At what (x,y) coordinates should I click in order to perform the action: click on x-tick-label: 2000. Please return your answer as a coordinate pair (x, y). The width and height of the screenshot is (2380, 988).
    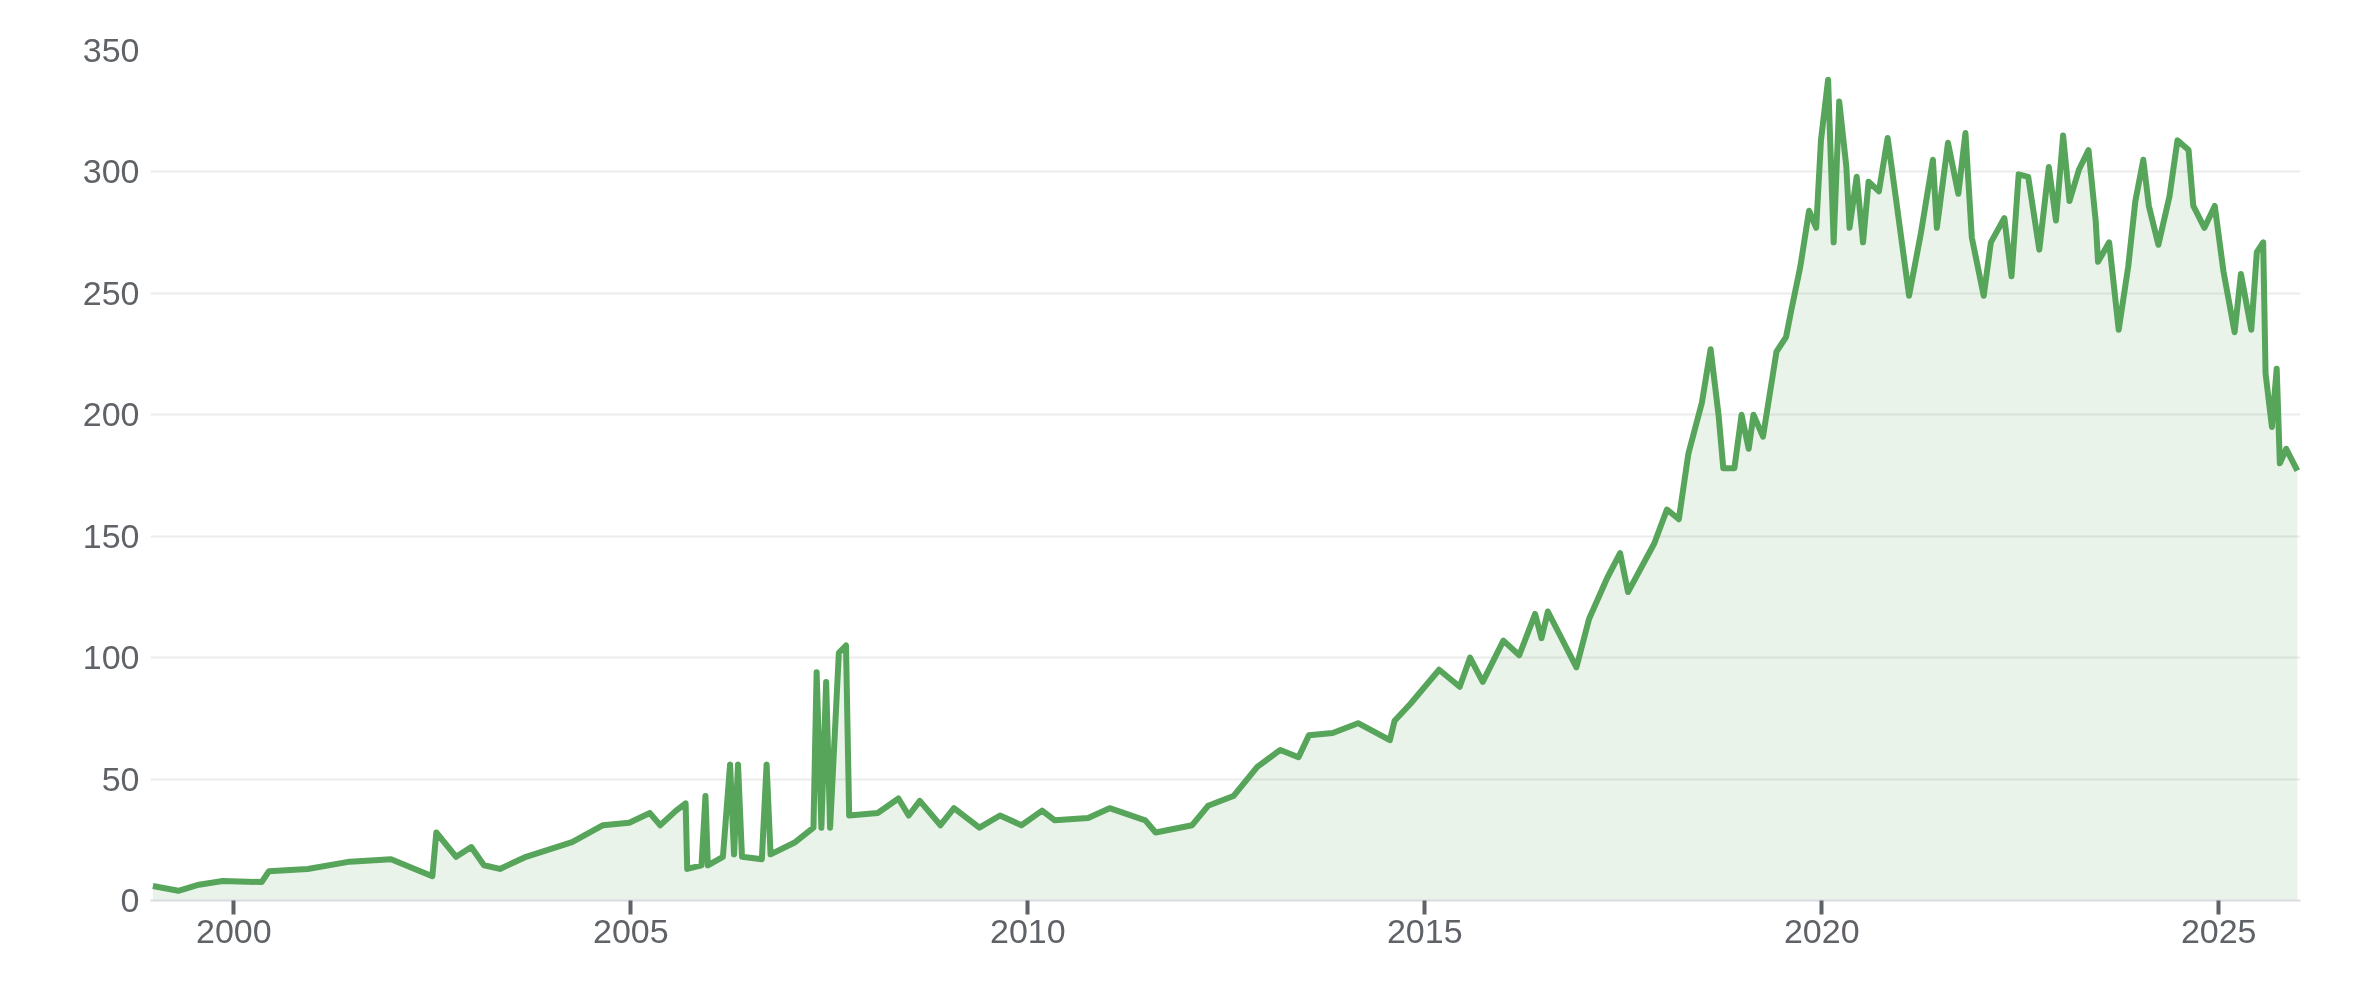
    Looking at the image, I should click on (234, 930).